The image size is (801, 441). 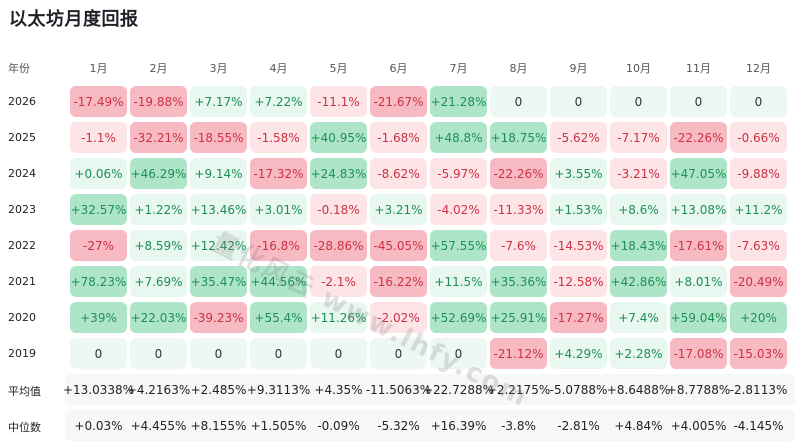 I want to click on summary-cell: -5.0788%, so click(x=578, y=389).